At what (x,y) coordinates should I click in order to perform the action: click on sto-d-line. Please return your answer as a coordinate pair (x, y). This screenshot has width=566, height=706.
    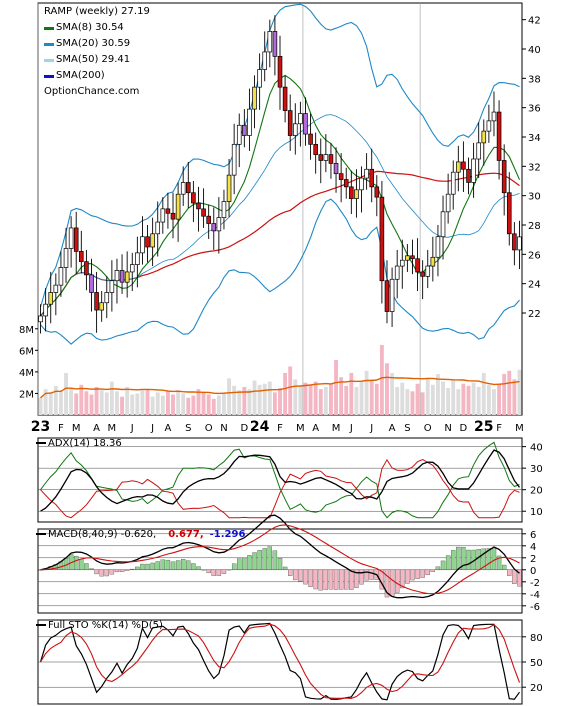
    Looking at the image, I should click on (280, 661).